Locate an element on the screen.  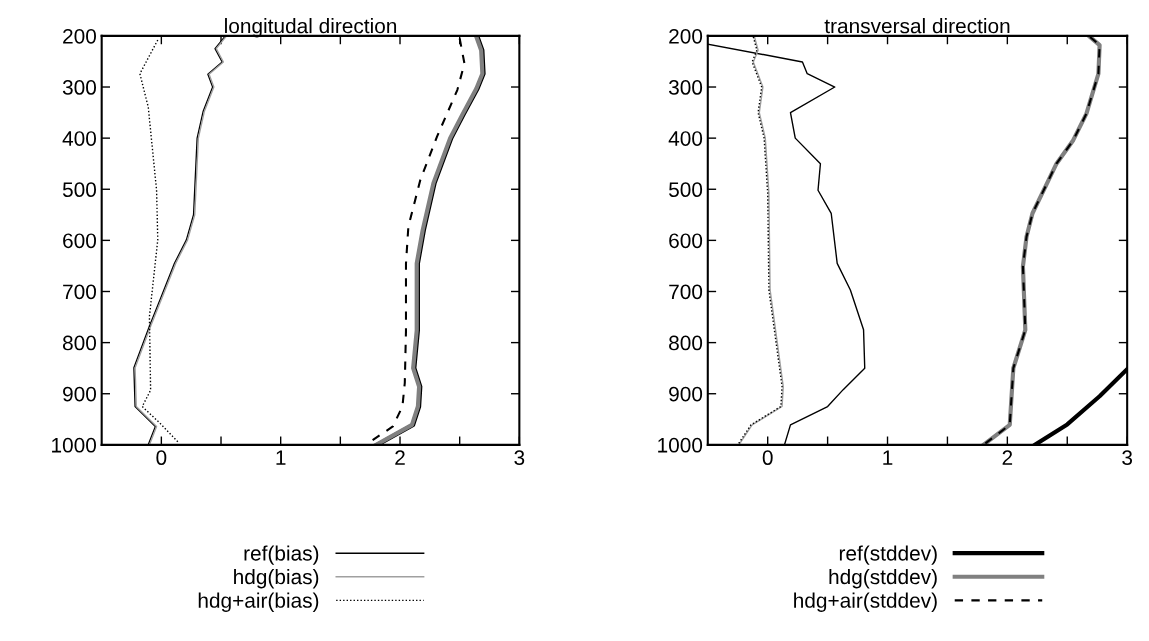
chart-title: longitudal direction is located at coordinates (311, 28).